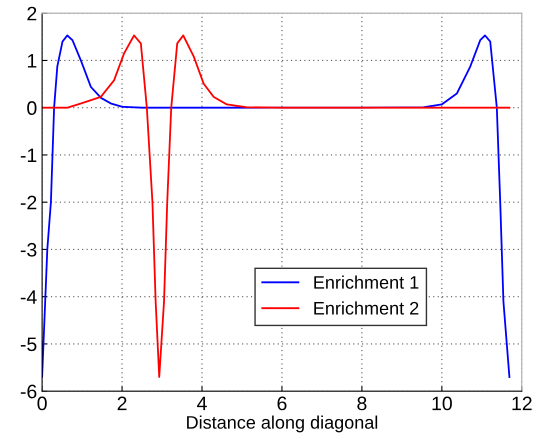  What do you see at coordinates (361, 403) in the screenshot?
I see `x-tick-label: 8` at bounding box center [361, 403].